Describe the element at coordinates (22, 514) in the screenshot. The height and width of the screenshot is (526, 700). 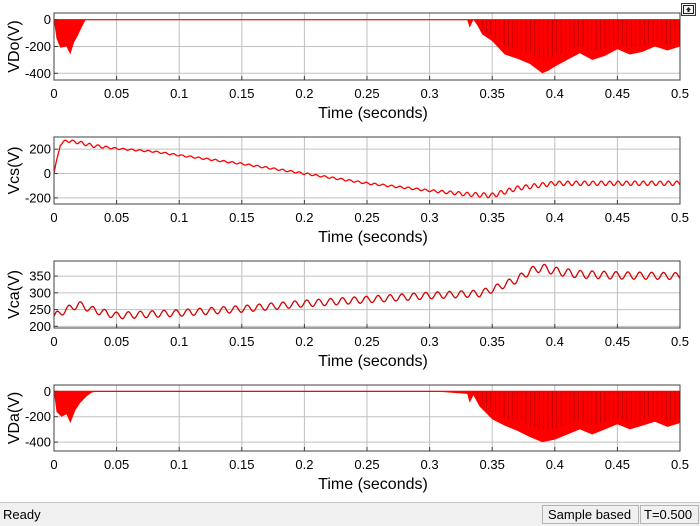
I see `status-ready-text: Ready` at that location.